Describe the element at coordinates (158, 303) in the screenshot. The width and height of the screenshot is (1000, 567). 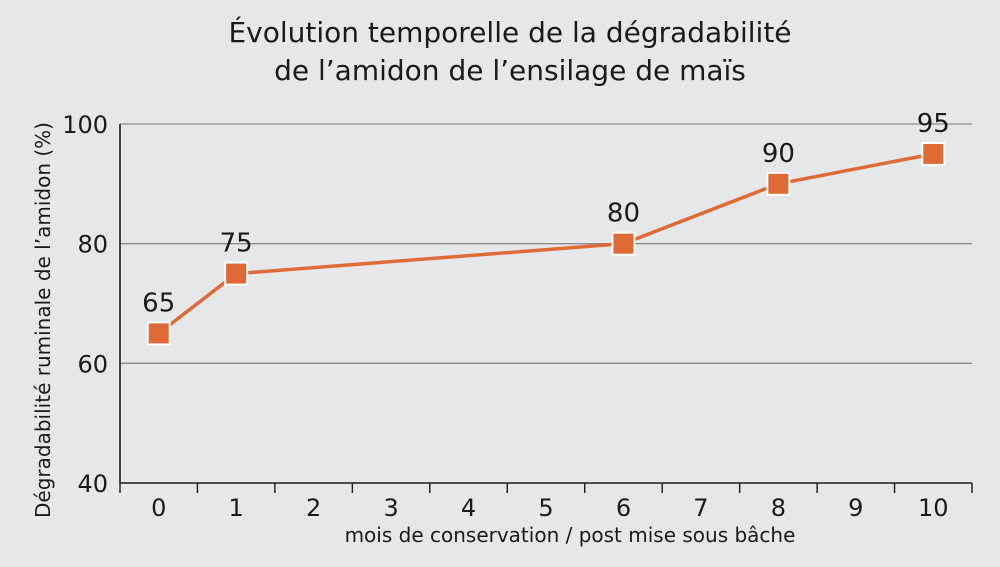
I see `data-label-0: 65` at that location.